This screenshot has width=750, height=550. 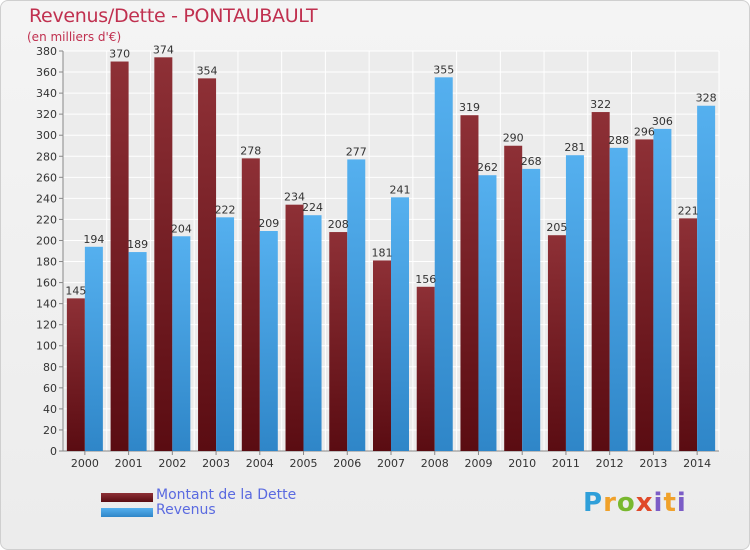 I want to click on data-label: 306, so click(x=662, y=121).